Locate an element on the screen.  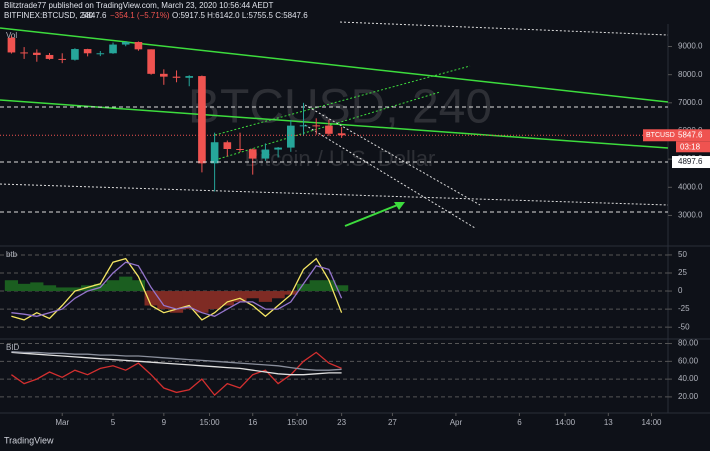
x-tick-label: Mar is located at coordinates (62, 422).